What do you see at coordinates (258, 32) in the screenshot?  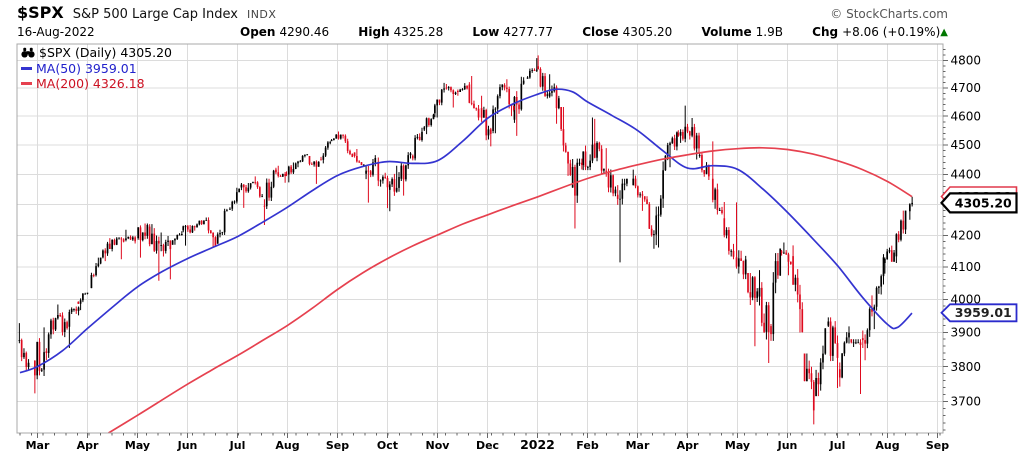 I see `quote-label: Open` at bounding box center [258, 32].